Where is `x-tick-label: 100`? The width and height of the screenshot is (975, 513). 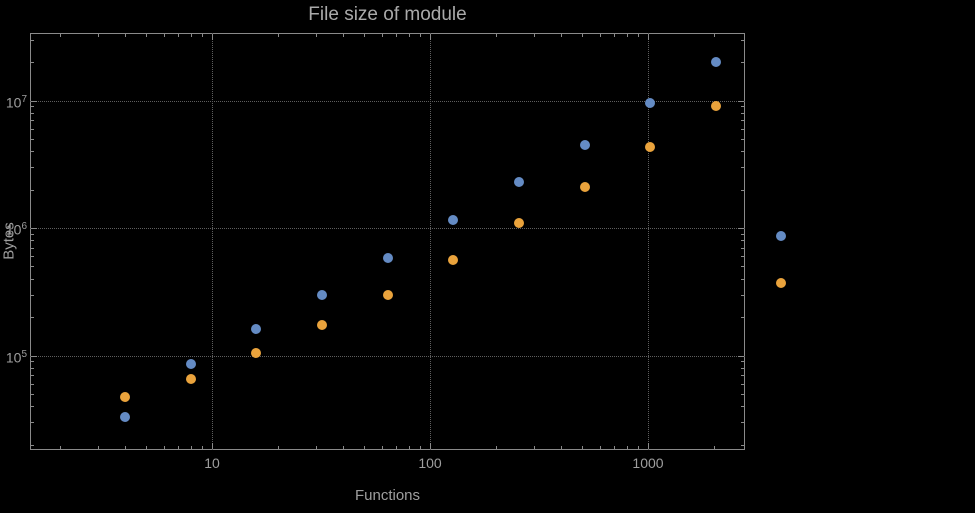 x-tick-label: 100 is located at coordinates (430, 463).